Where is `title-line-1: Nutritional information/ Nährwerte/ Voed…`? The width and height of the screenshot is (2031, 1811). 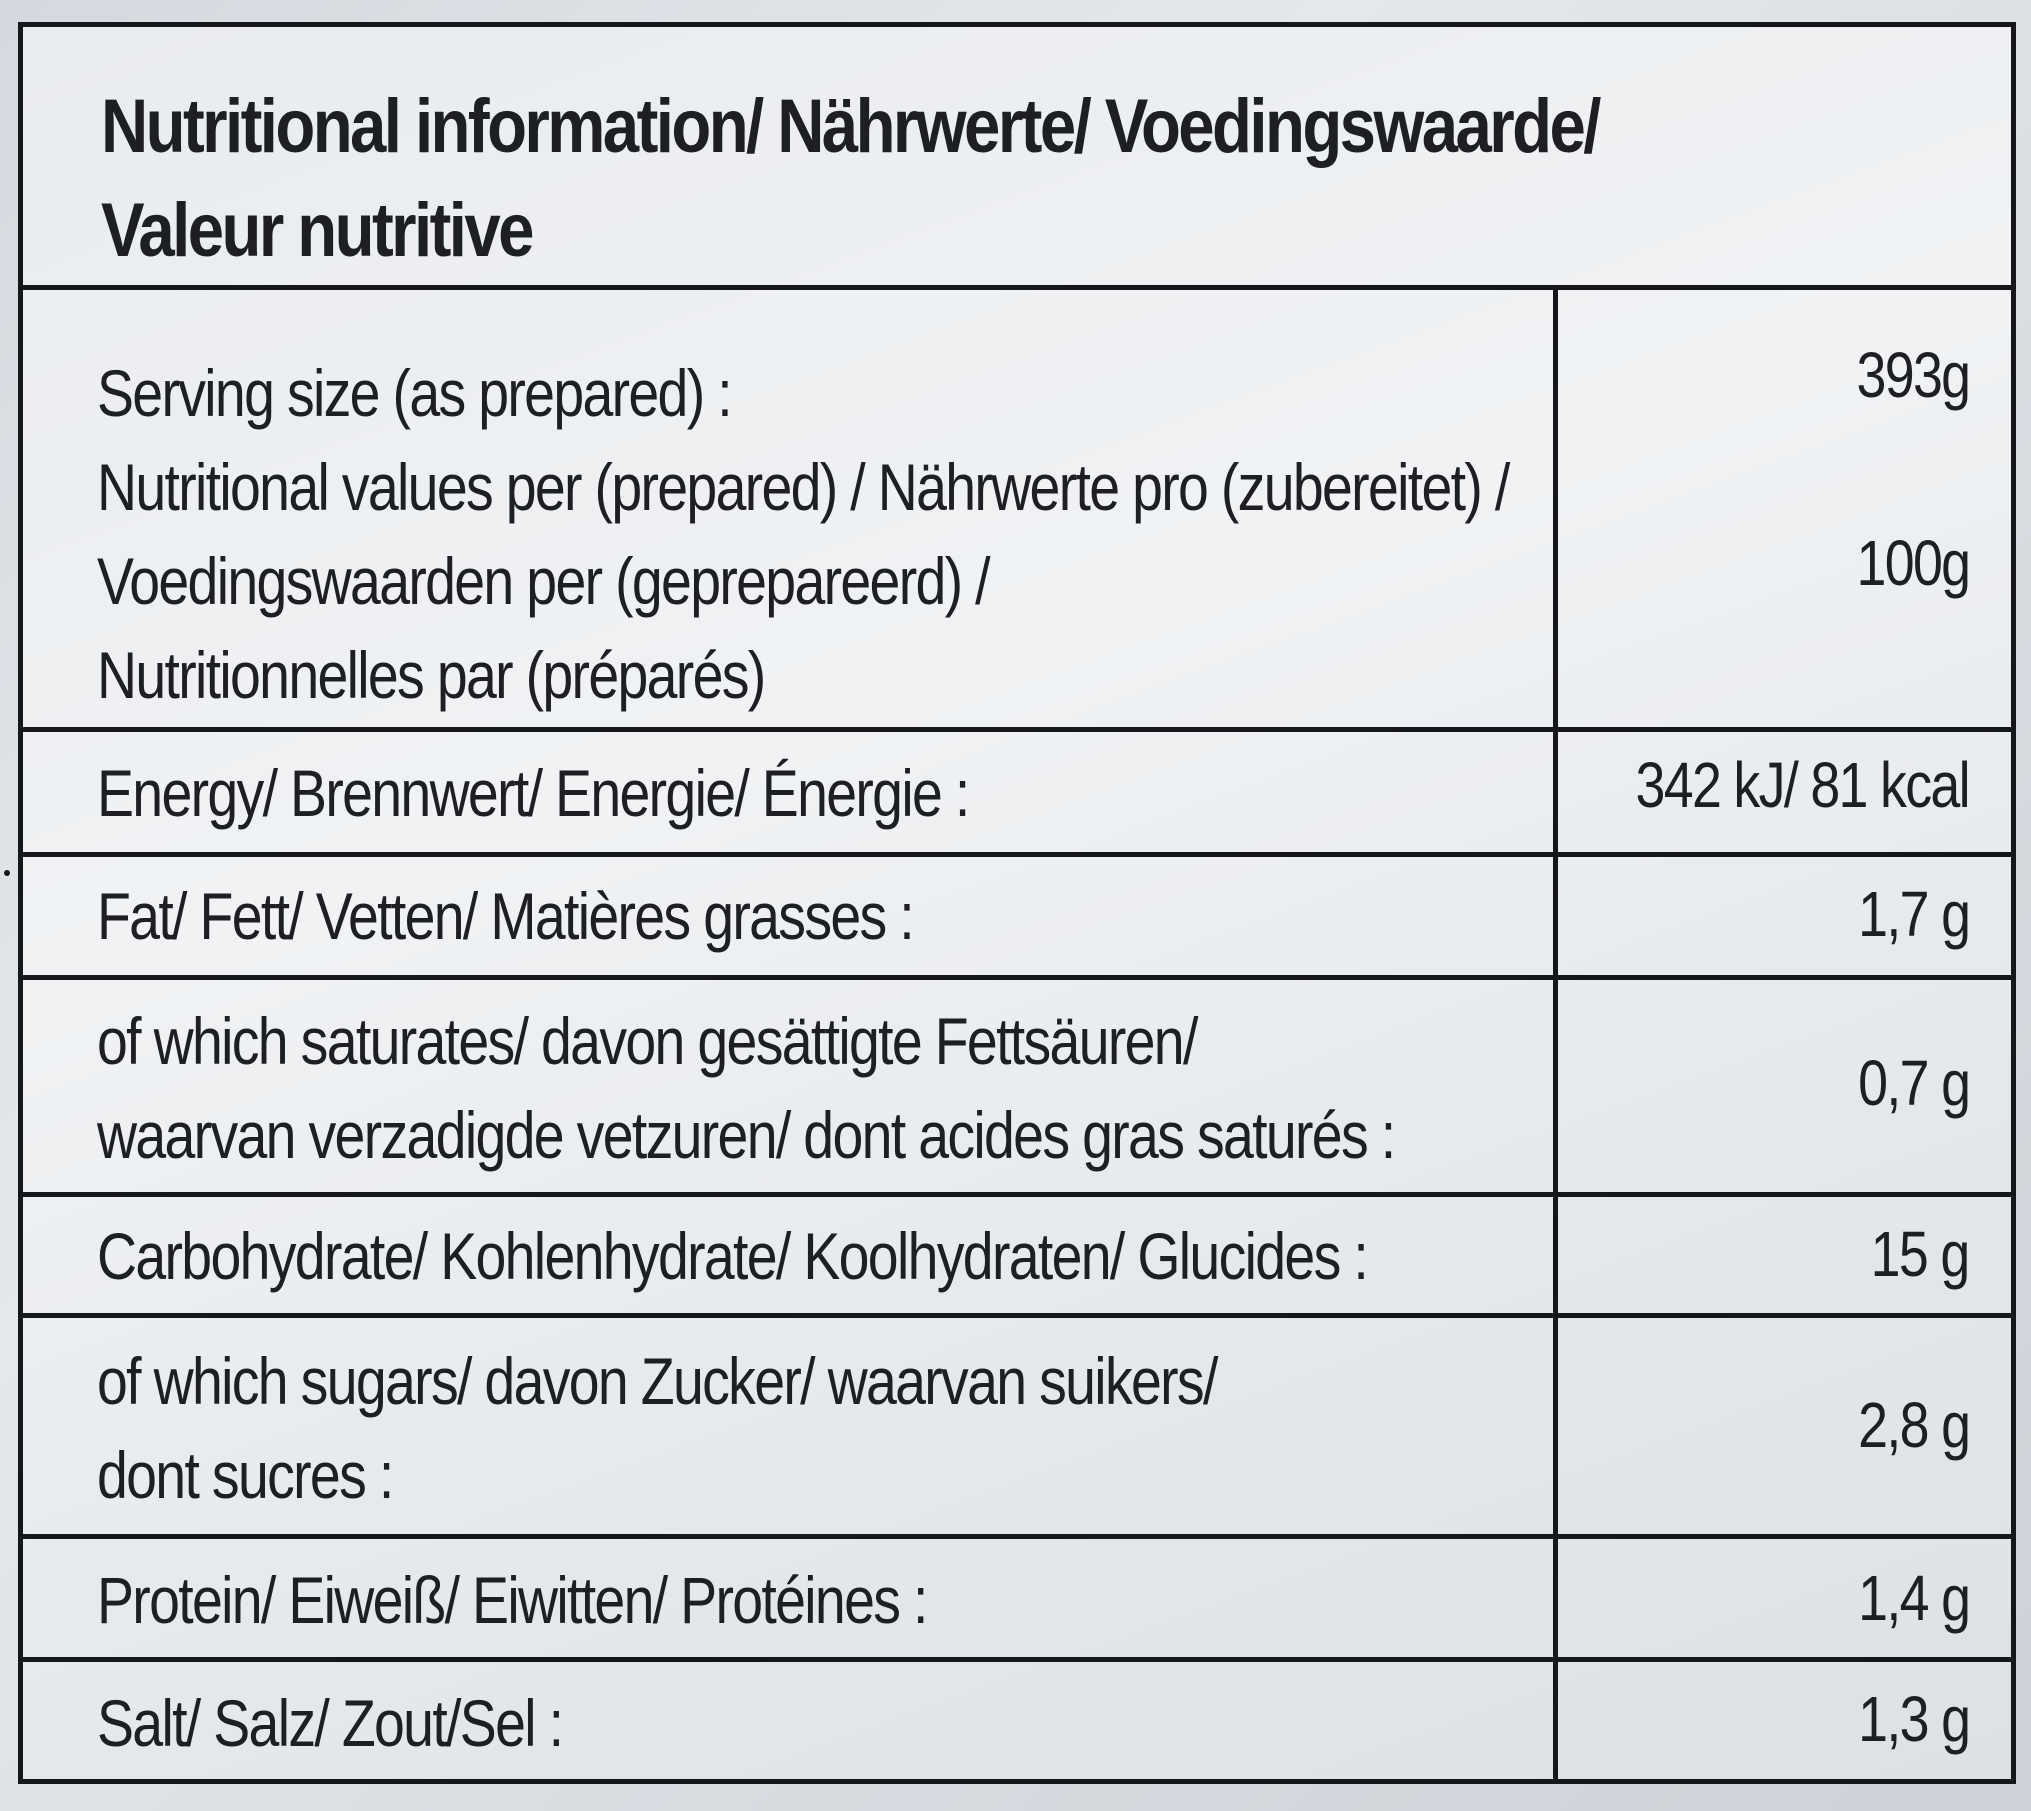 title-line-1: Nutritional information/ Nährwerte/ Voed… is located at coordinates (851, 126).